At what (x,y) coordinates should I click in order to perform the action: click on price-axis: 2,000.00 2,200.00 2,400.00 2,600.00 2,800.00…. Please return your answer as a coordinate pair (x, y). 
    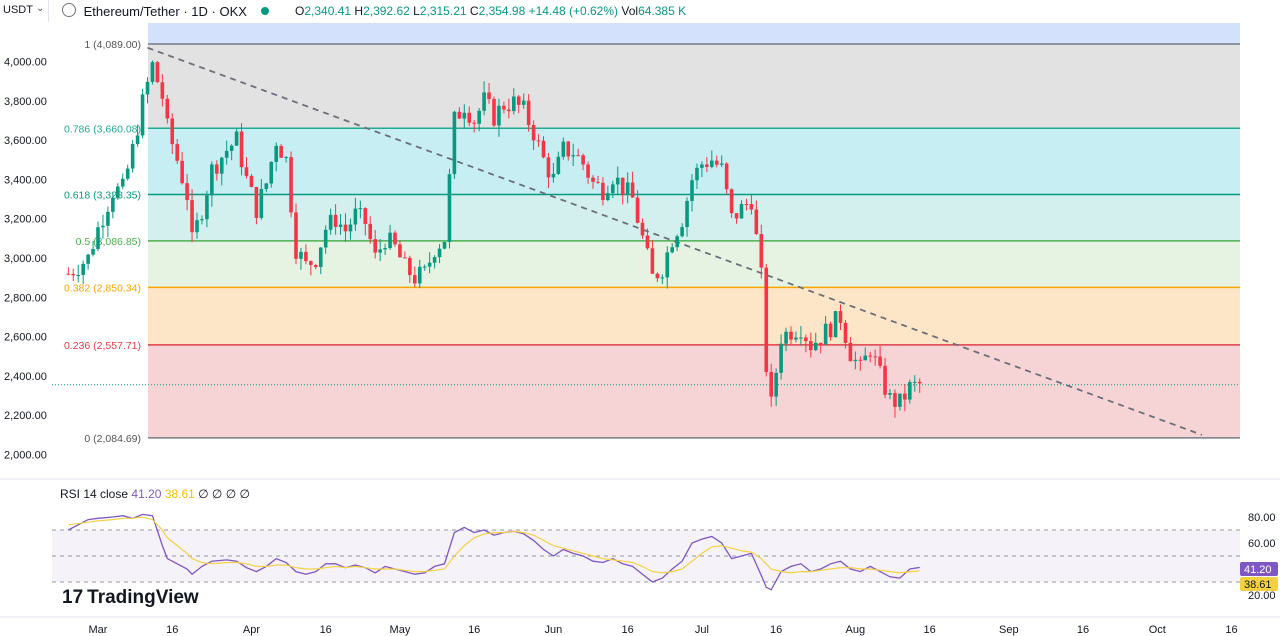
    Looking at the image, I should click on (25, 259).